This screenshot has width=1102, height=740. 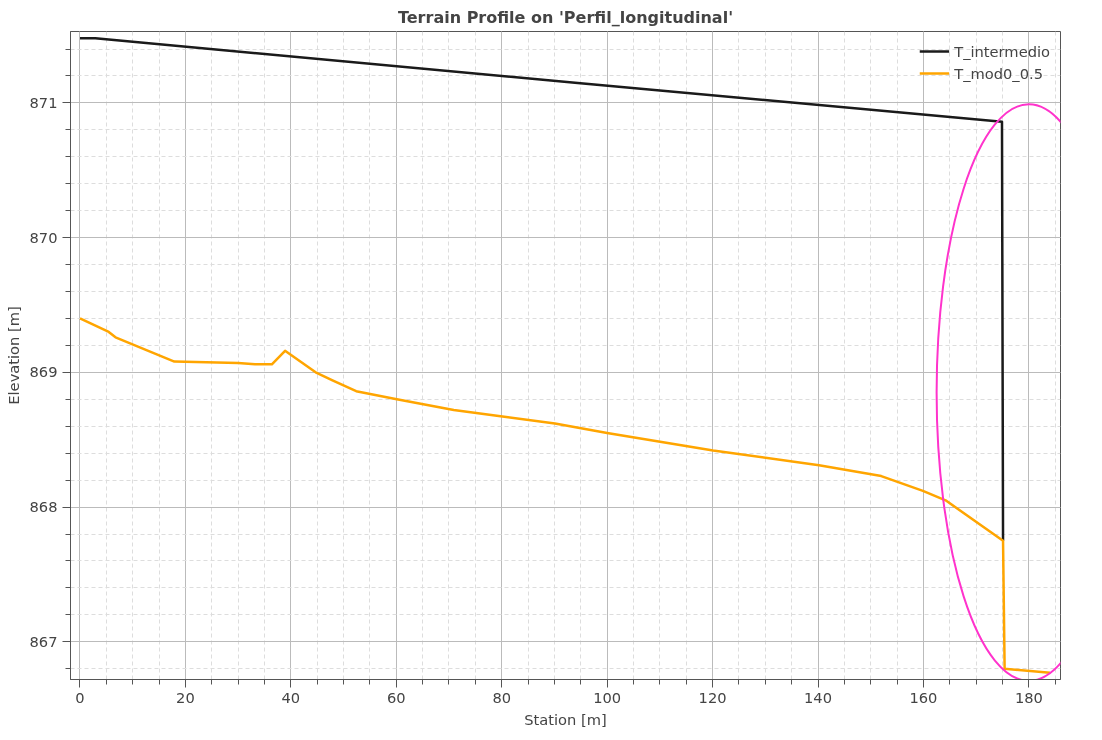 What do you see at coordinates (502, 697) in the screenshot?
I see `x-tick-label: 80` at bounding box center [502, 697].